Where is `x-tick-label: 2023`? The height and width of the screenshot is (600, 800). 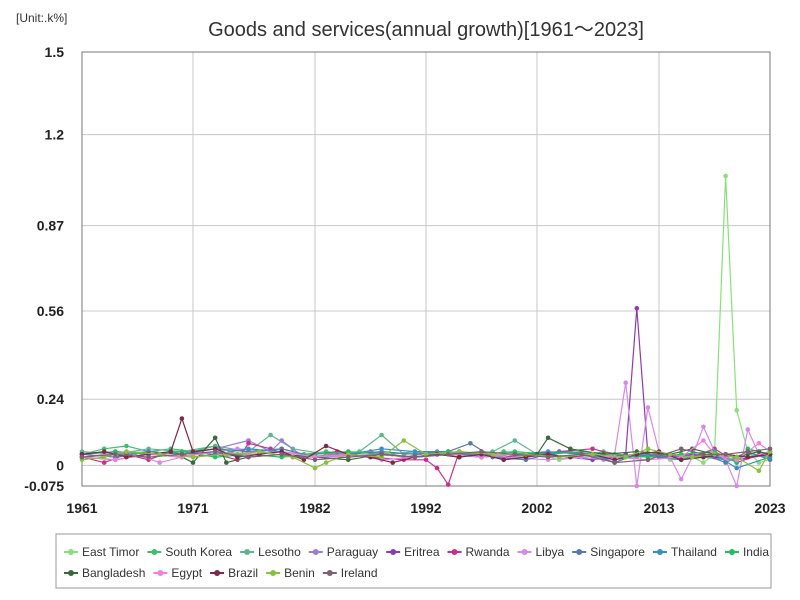 x-tick-label: 2023 is located at coordinates (769, 508).